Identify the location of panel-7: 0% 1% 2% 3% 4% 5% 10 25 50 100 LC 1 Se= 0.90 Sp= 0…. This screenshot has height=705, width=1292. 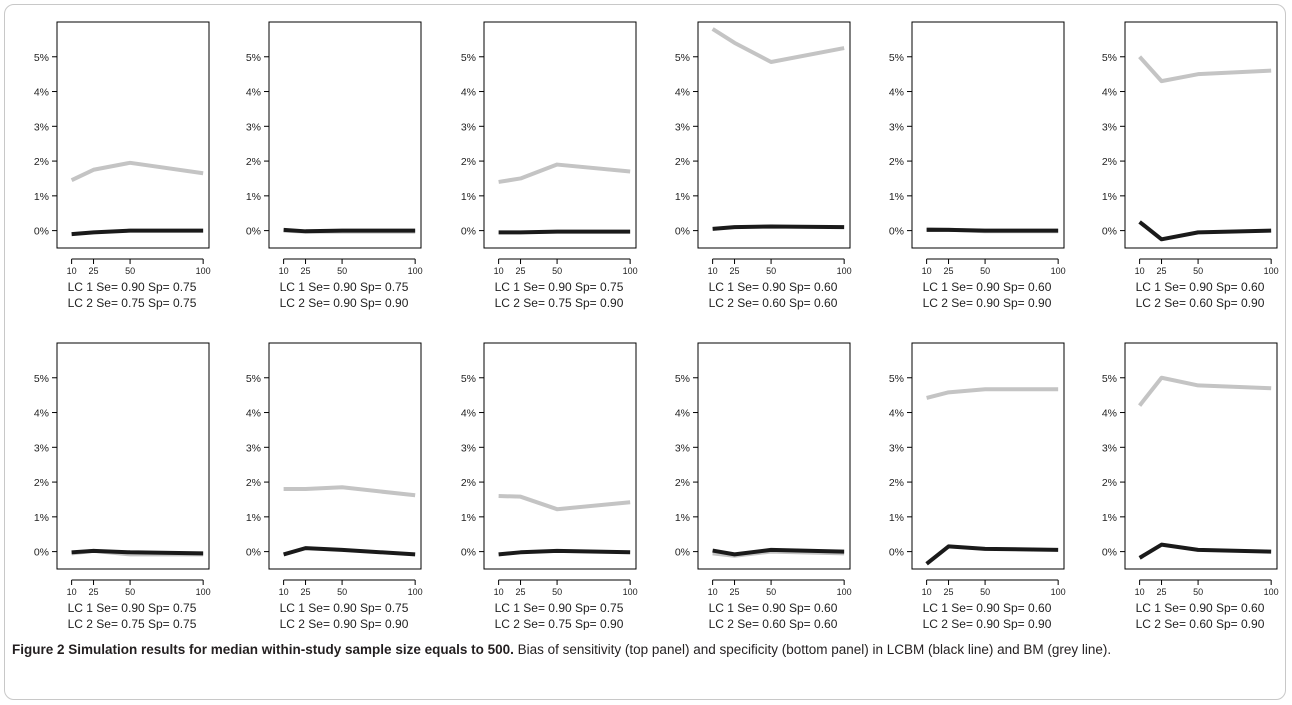
(122, 486).